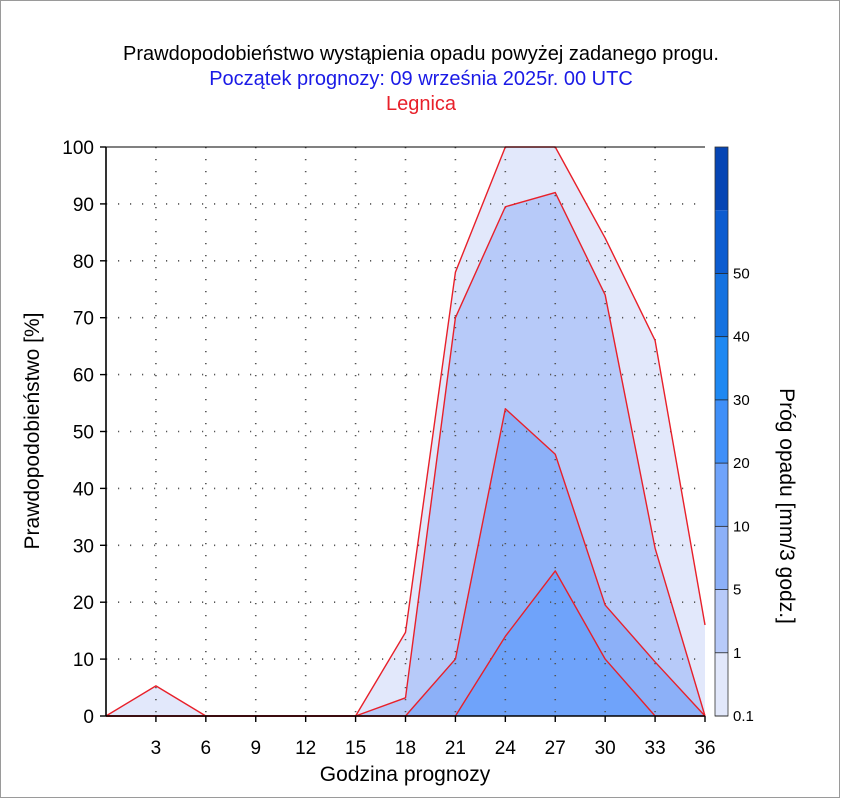 This screenshot has height=800, width=842. What do you see at coordinates (83, 433) in the screenshot?
I see `y-tick-label: 50` at bounding box center [83, 433].